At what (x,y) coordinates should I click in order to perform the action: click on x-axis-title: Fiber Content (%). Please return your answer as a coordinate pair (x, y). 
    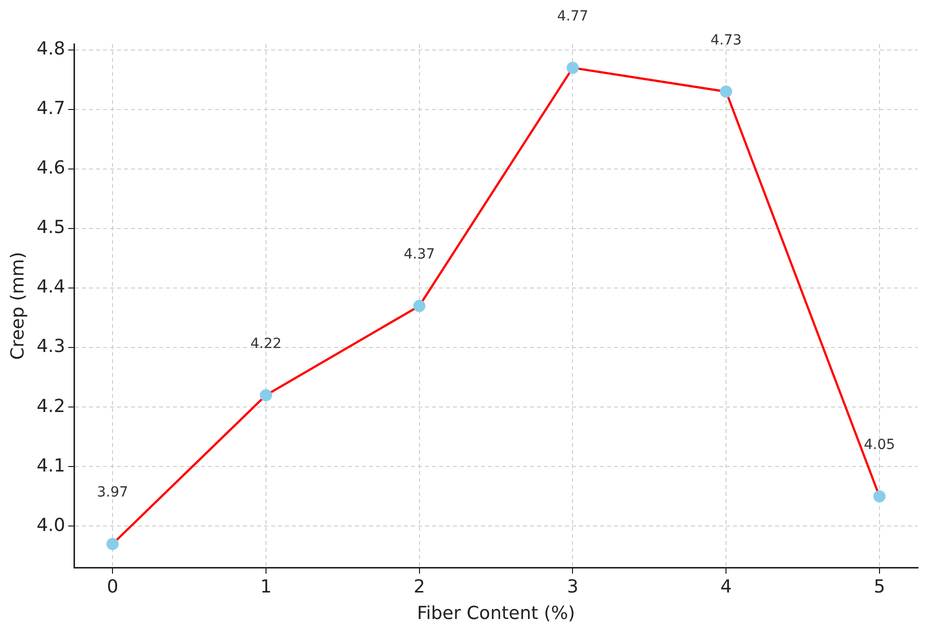
    Looking at the image, I should click on (496, 613).